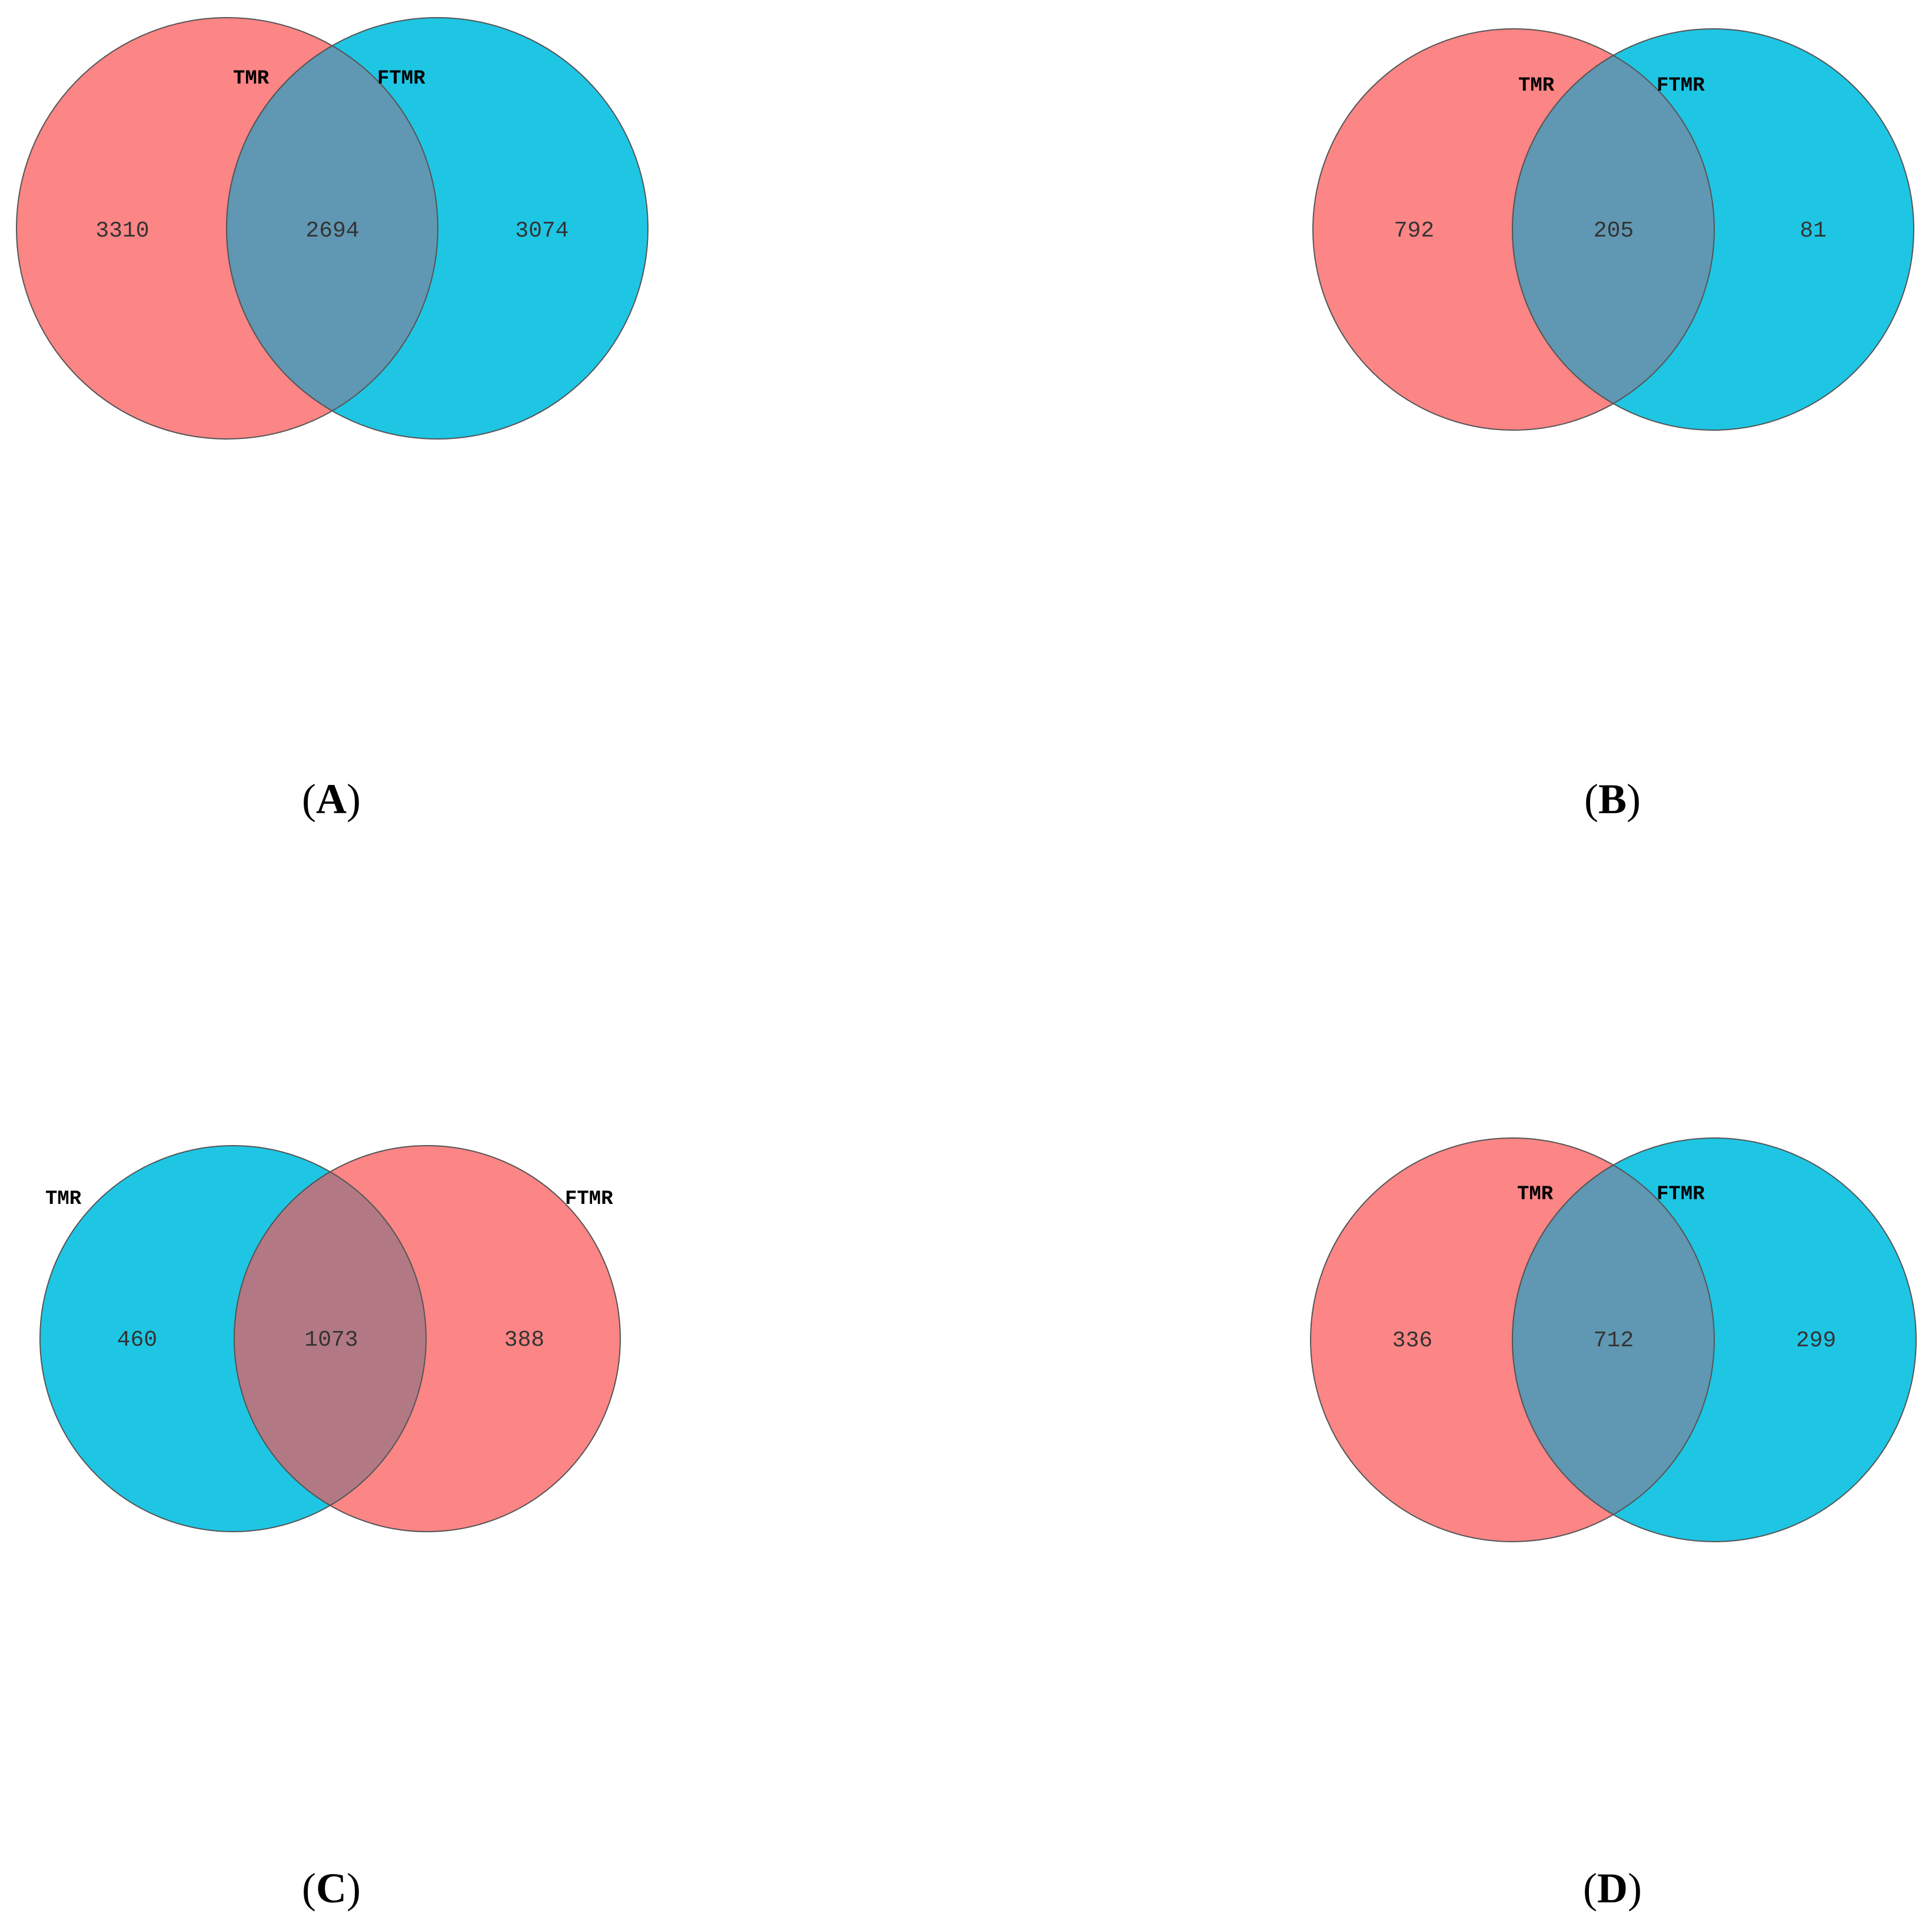  Describe the element at coordinates (332, 231) in the screenshot. I see `overlap-count: 2694` at that location.